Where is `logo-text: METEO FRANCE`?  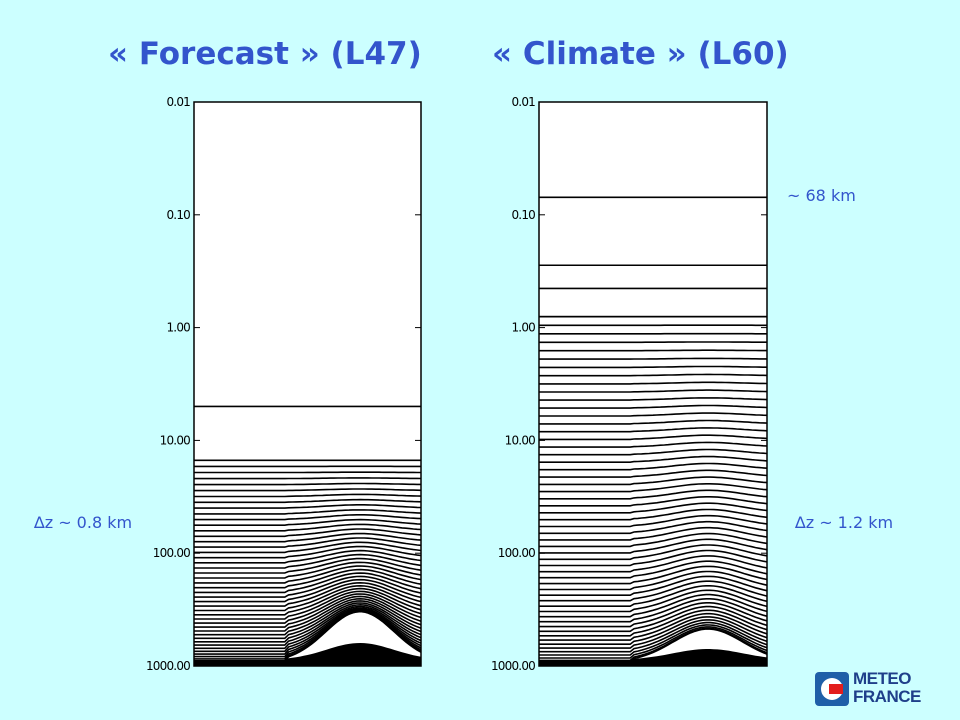 logo-text: METEO FRANCE is located at coordinates (887, 688).